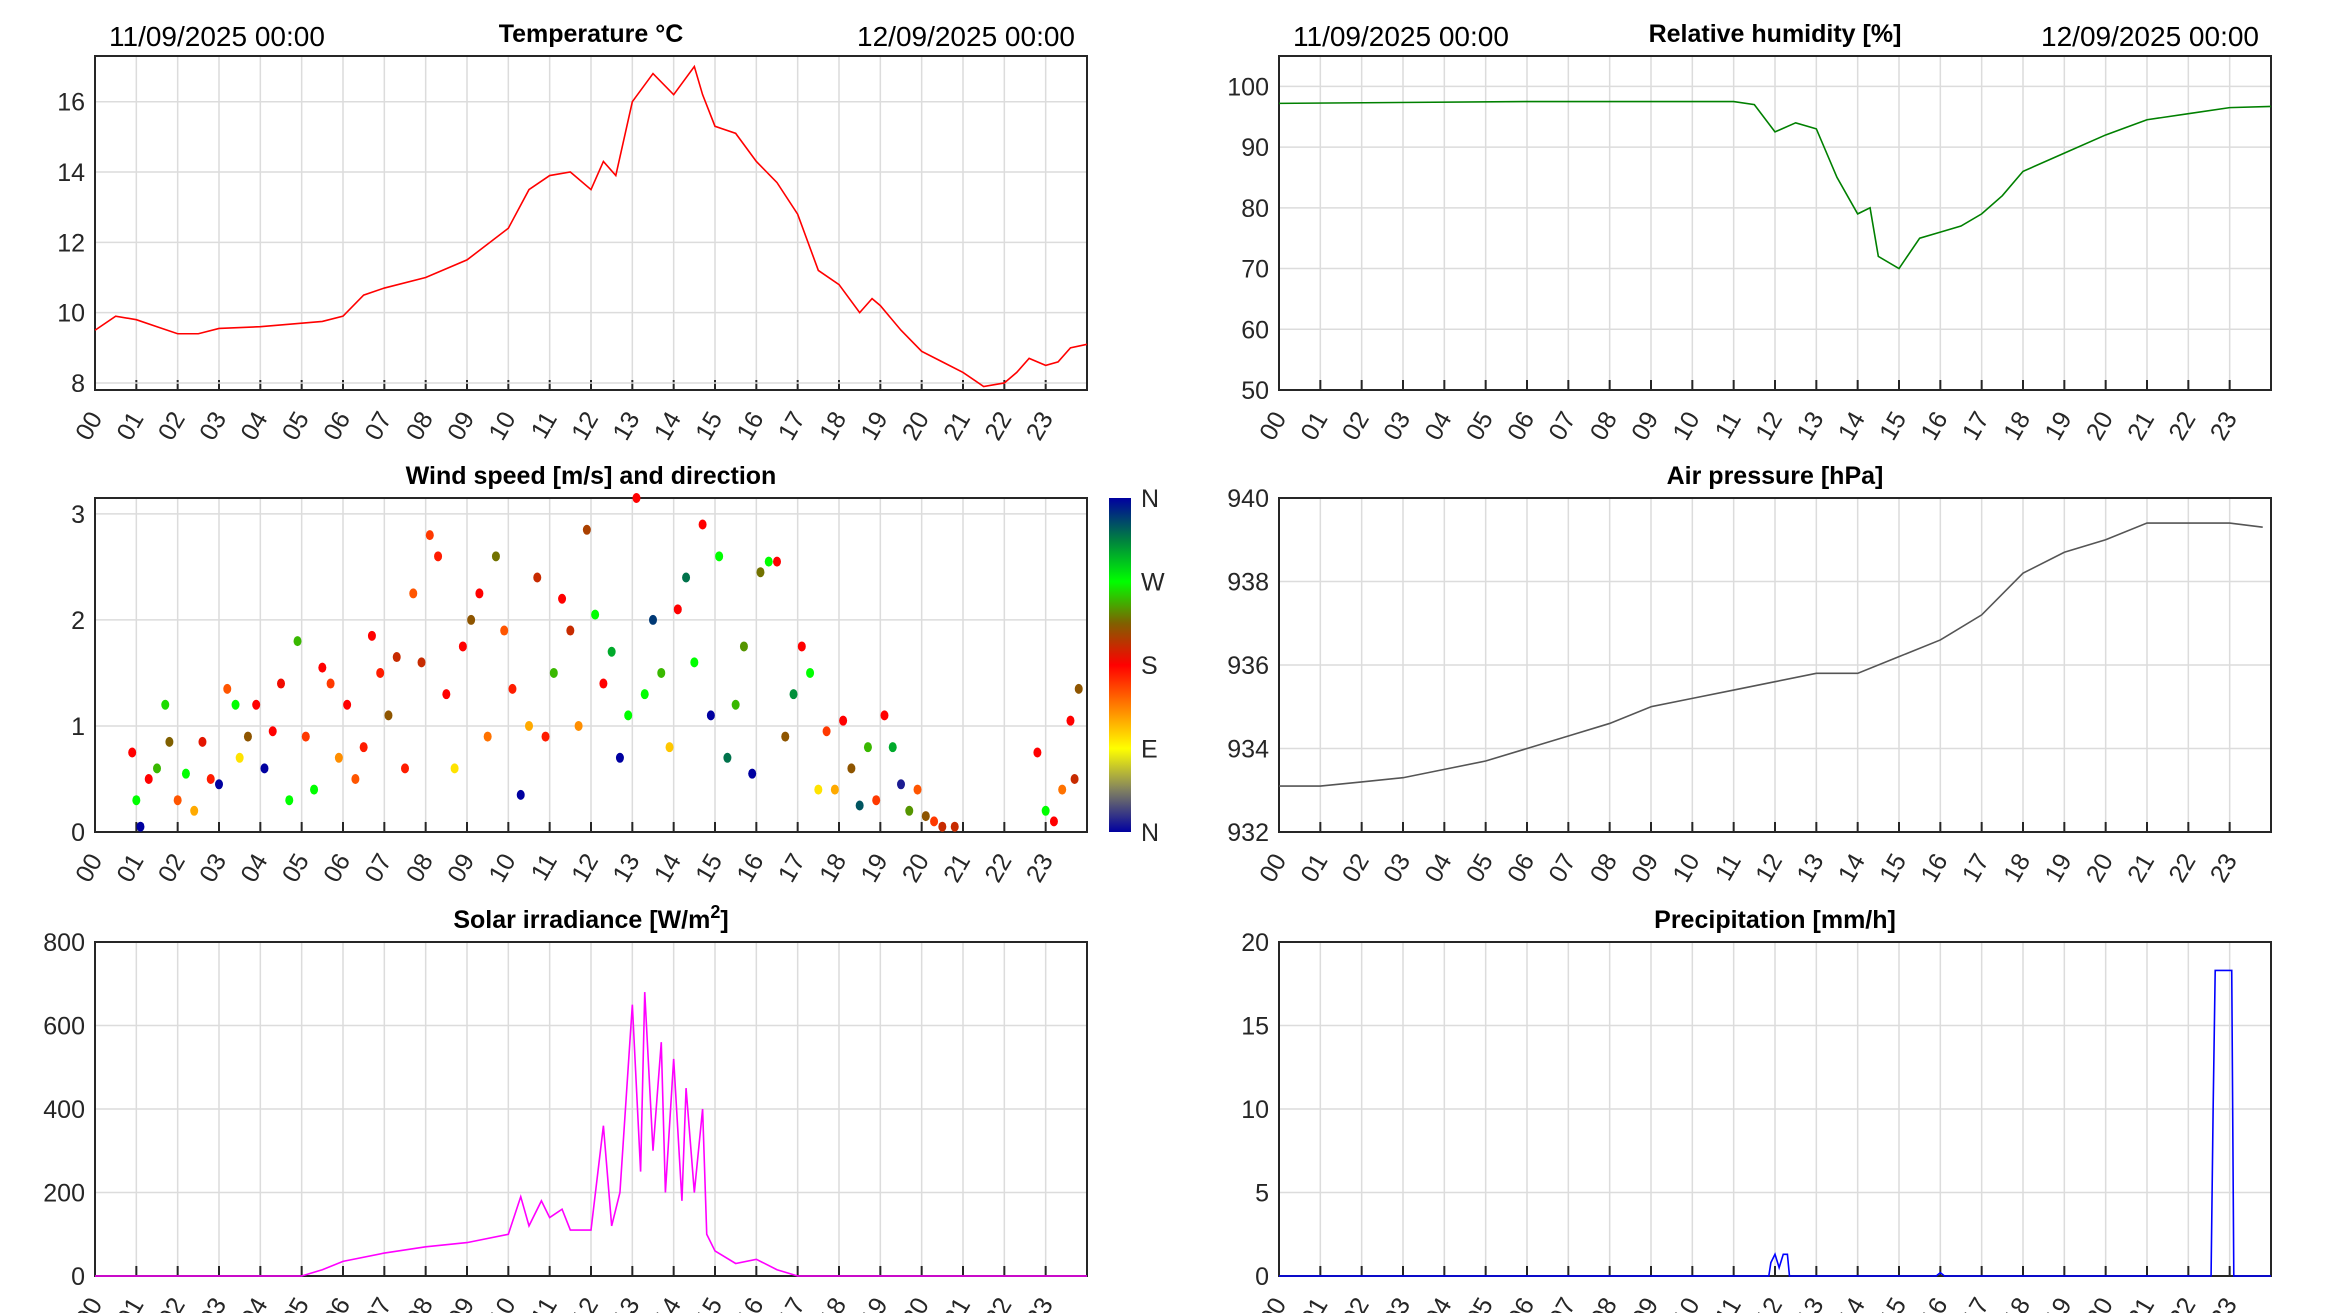  I want to click on x-tick-label: 00, so click(1273, 426).